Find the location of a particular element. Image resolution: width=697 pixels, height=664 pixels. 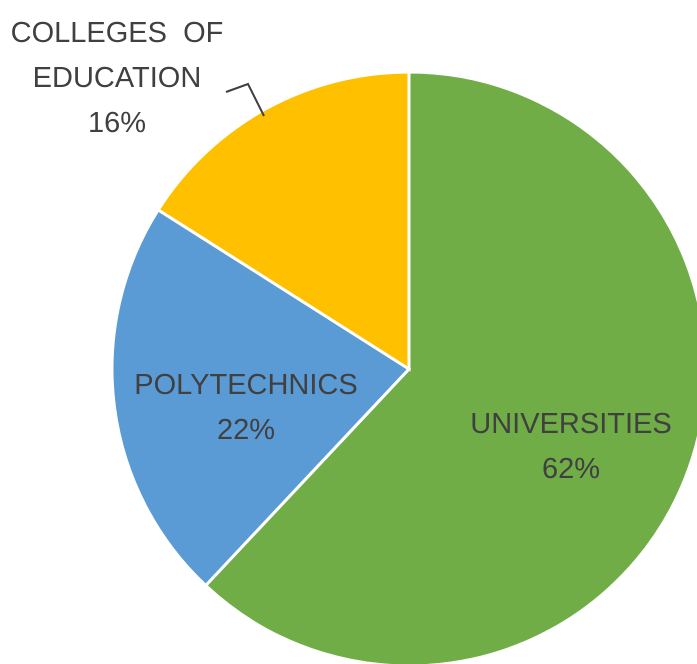

data-label-colleges-of-education-value: 16% is located at coordinates (117, 123).